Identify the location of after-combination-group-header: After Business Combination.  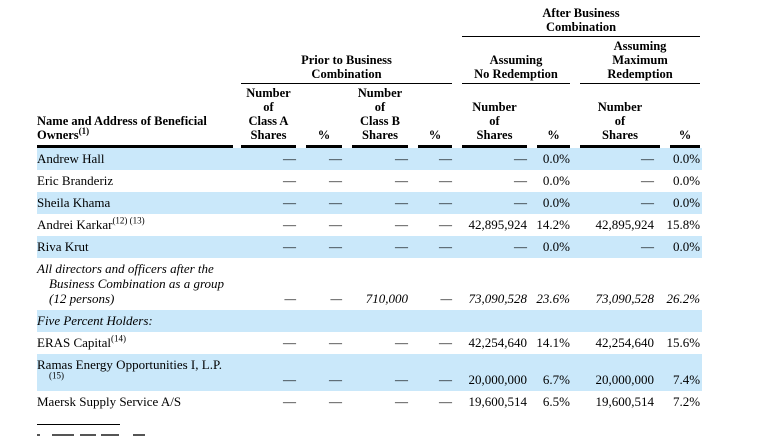
(578, 20).